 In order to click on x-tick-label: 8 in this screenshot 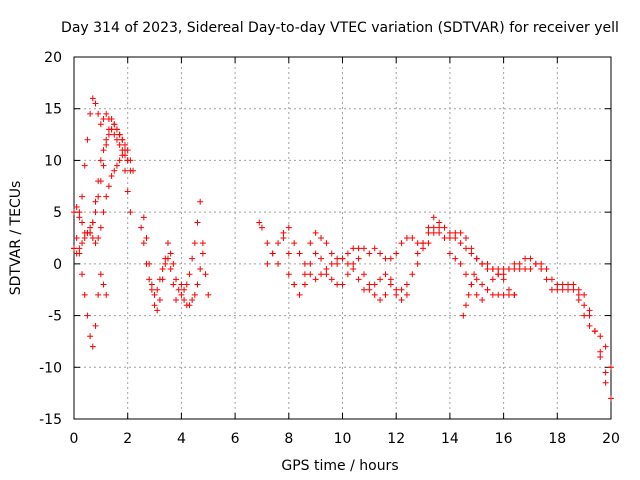, I will do `click(288, 439)`.